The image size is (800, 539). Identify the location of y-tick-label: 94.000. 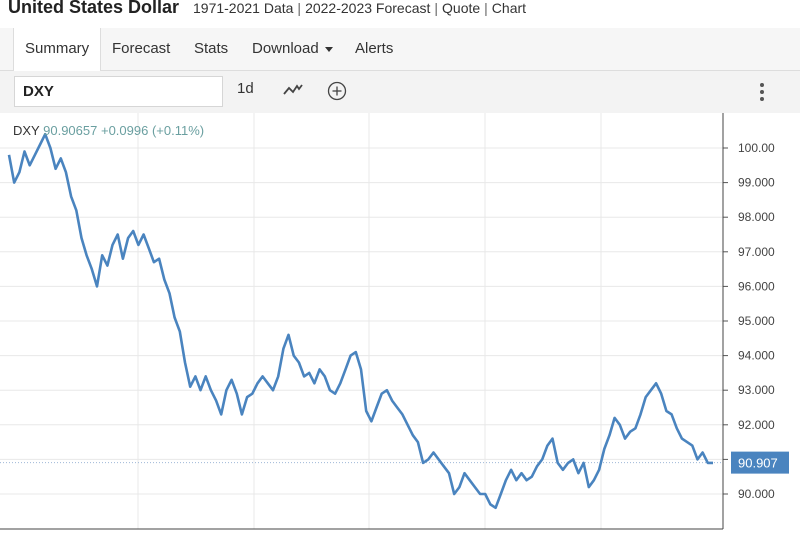
(756, 356).